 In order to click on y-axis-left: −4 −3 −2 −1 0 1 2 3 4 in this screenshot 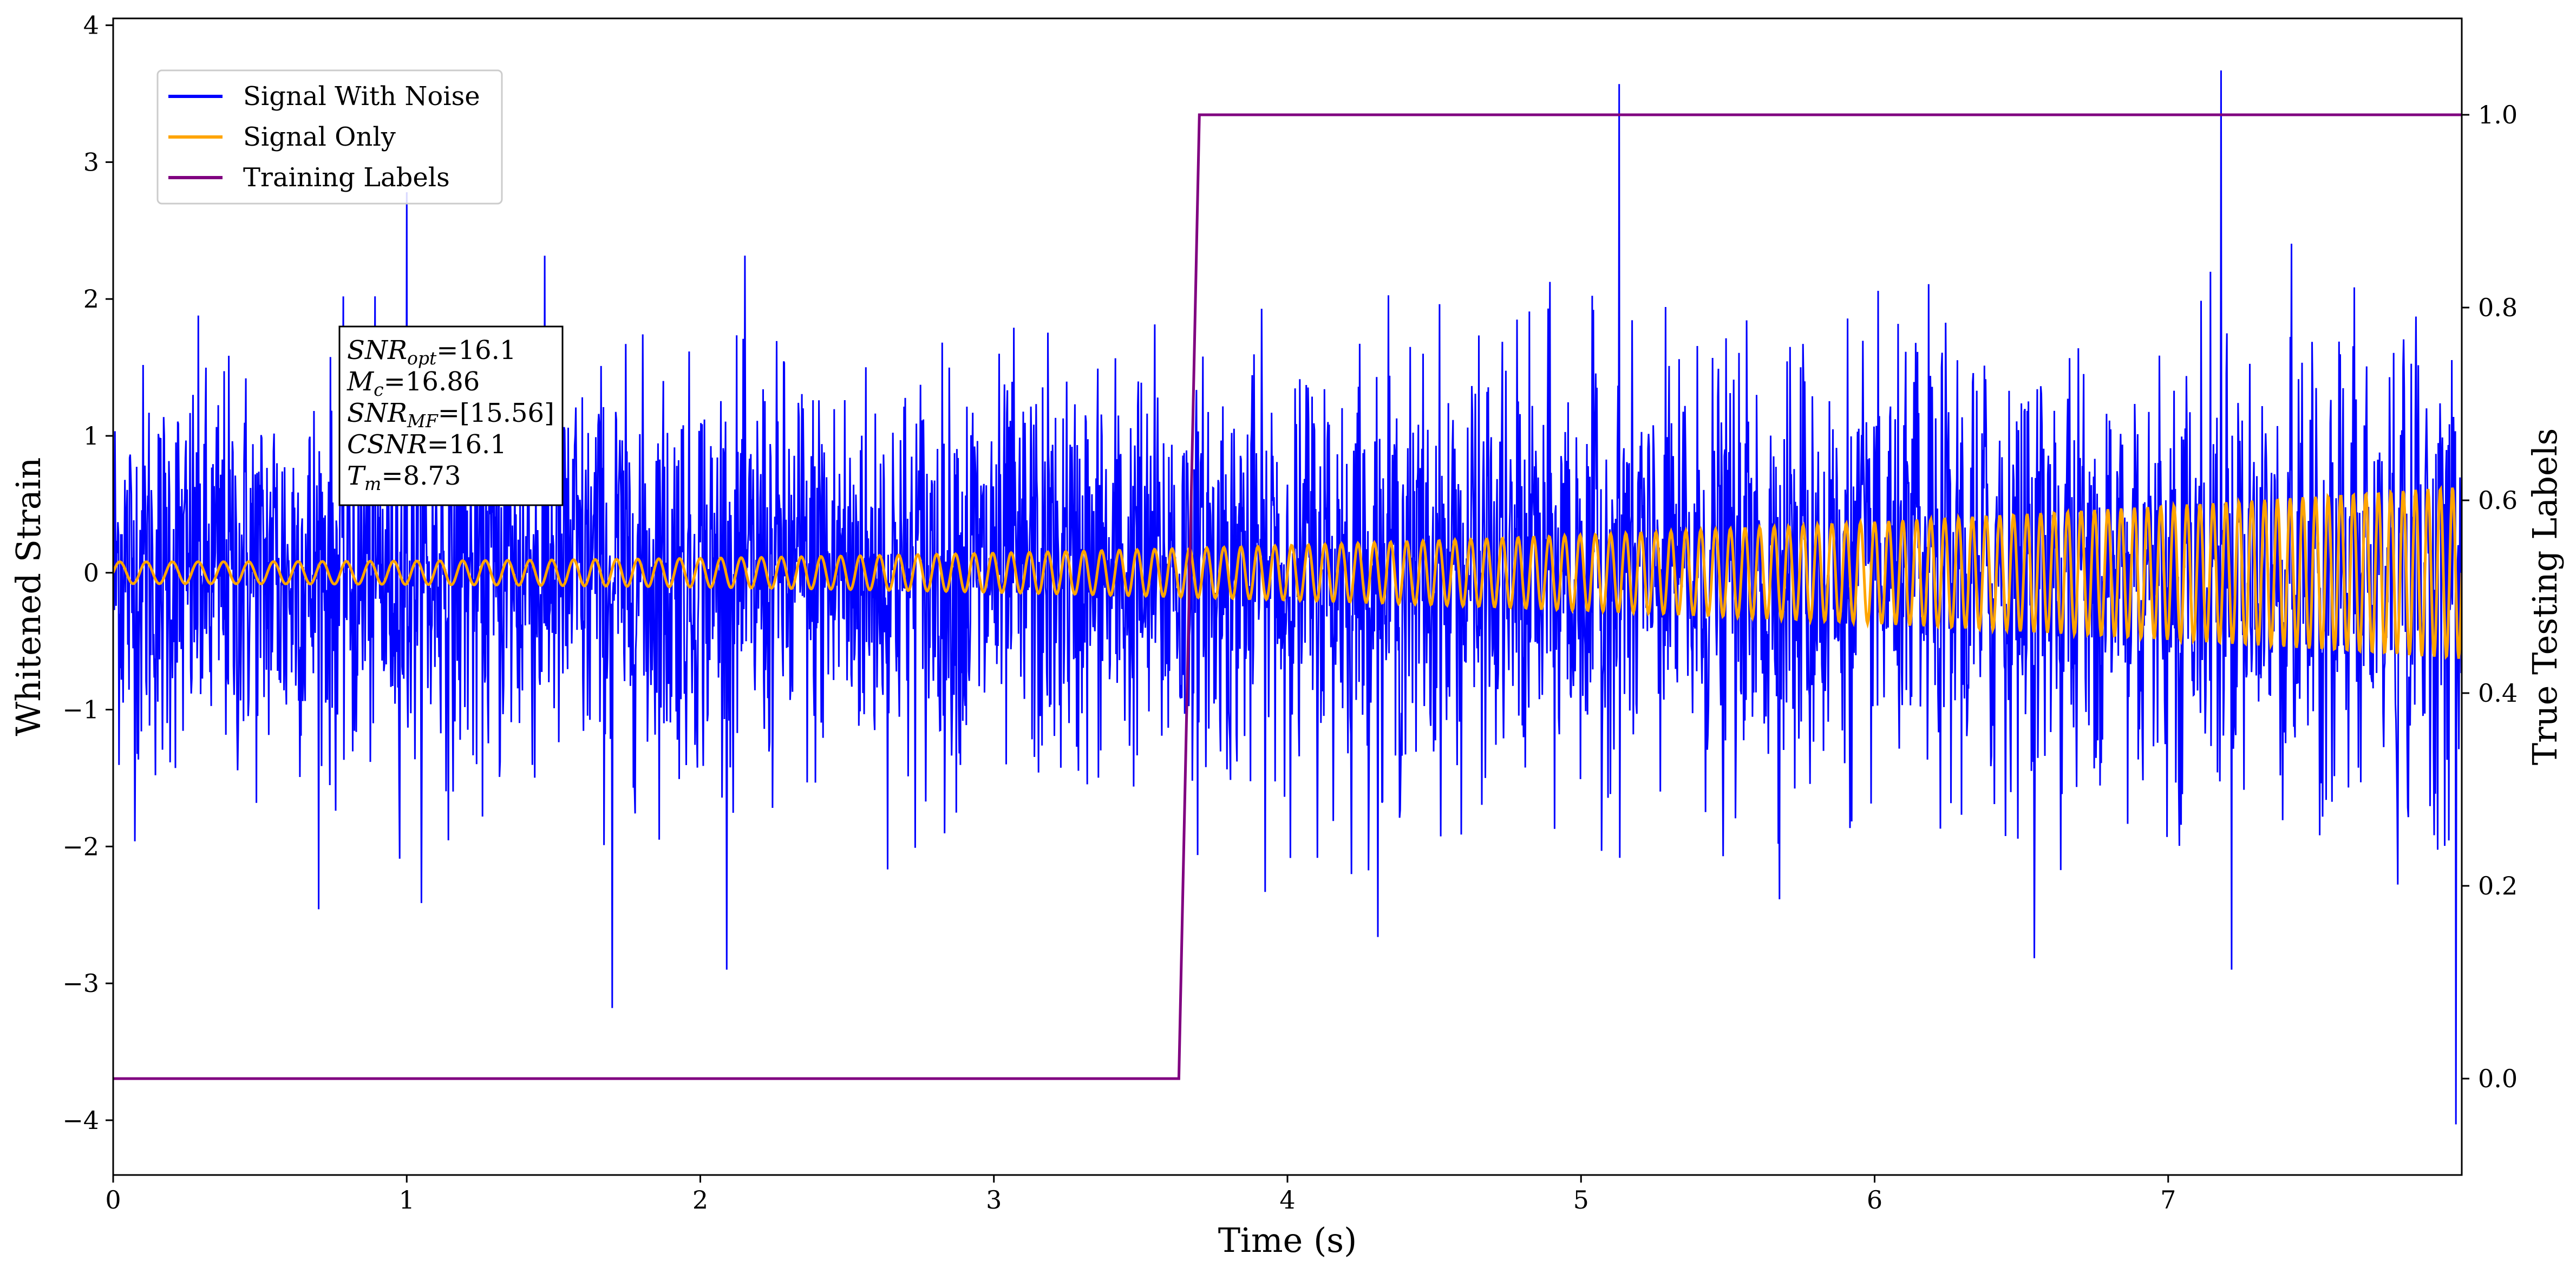, I will do `click(88, 573)`.